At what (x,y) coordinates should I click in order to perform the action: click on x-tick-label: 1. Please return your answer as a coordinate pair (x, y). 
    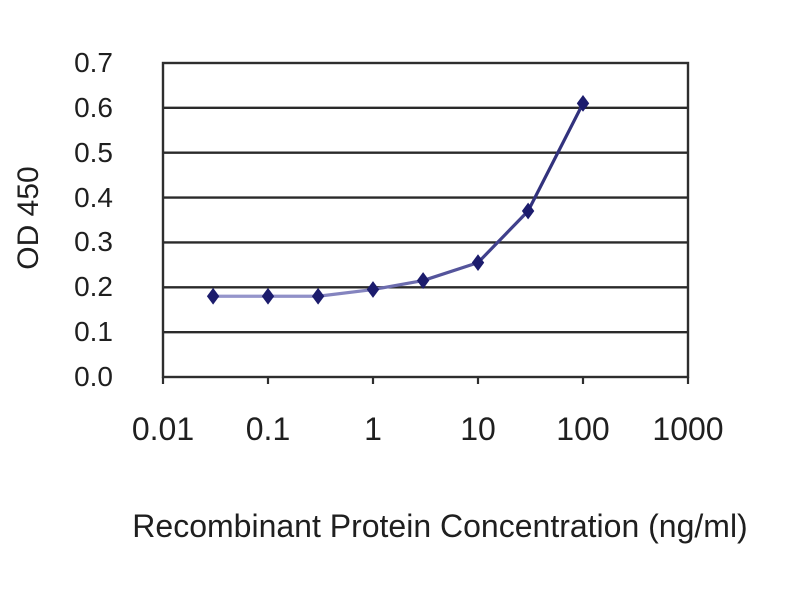
    Looking at the image, I should click on (373, 429).